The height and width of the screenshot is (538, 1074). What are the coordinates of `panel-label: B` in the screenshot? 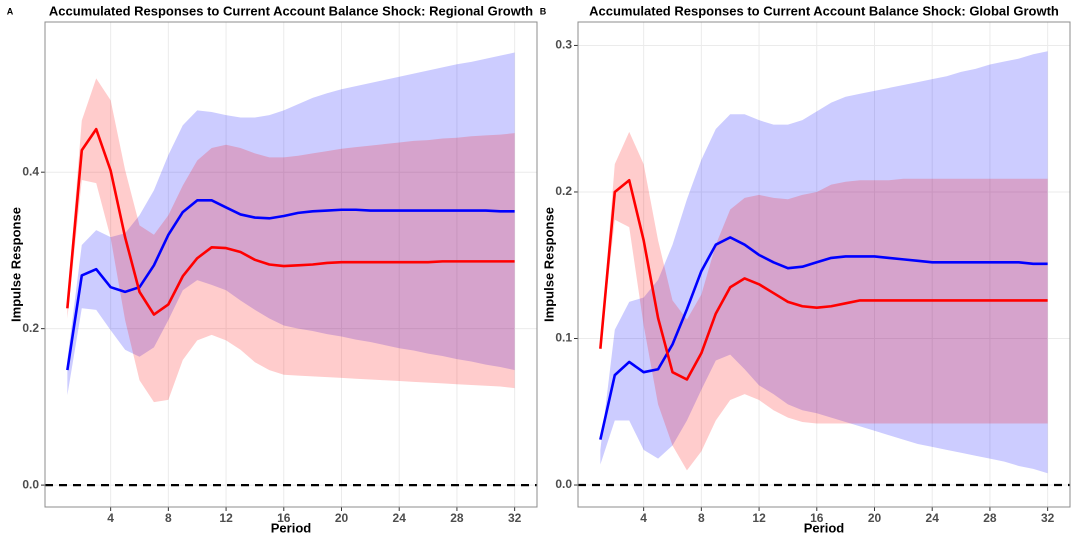 It's located at (543, 11).